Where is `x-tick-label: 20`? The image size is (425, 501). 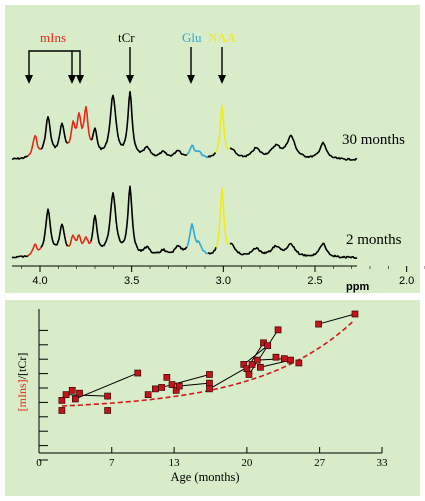
x-tick-label: 20 is located at coordinates (247, 463).